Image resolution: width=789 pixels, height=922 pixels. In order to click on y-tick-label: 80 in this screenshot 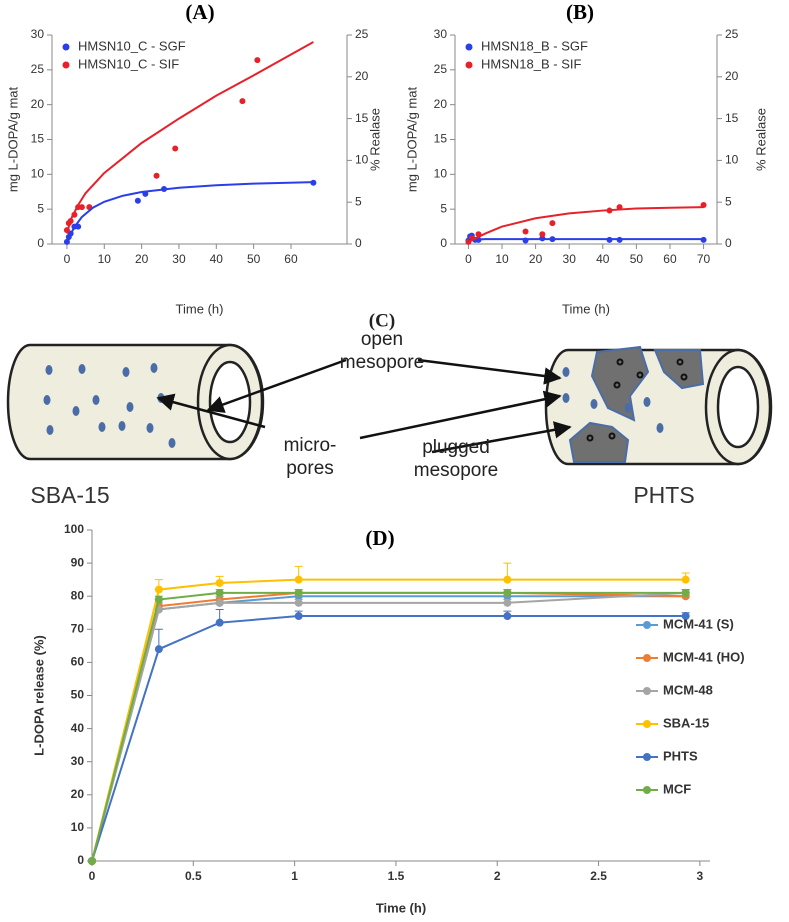, I will do `click(78, 595)`.